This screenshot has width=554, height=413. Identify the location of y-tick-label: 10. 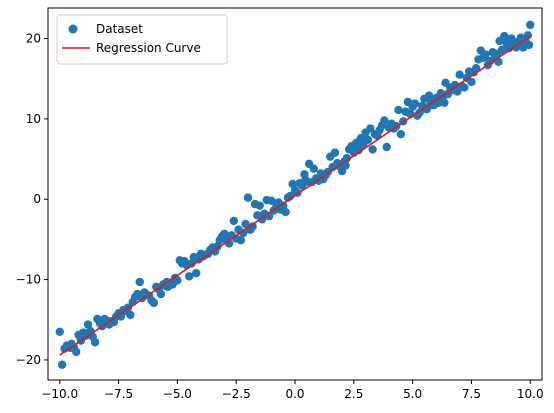
(33, 119).